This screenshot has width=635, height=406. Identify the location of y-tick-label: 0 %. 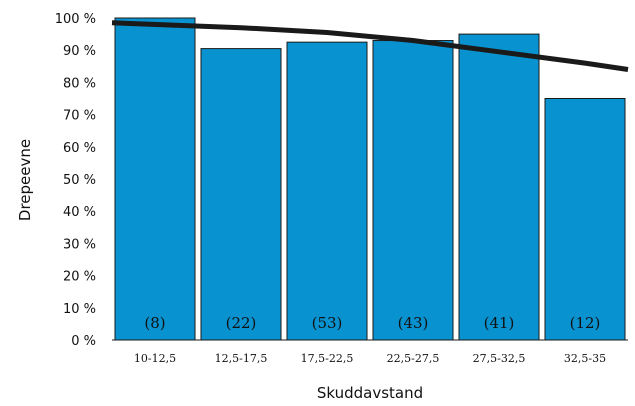
(83, 341).